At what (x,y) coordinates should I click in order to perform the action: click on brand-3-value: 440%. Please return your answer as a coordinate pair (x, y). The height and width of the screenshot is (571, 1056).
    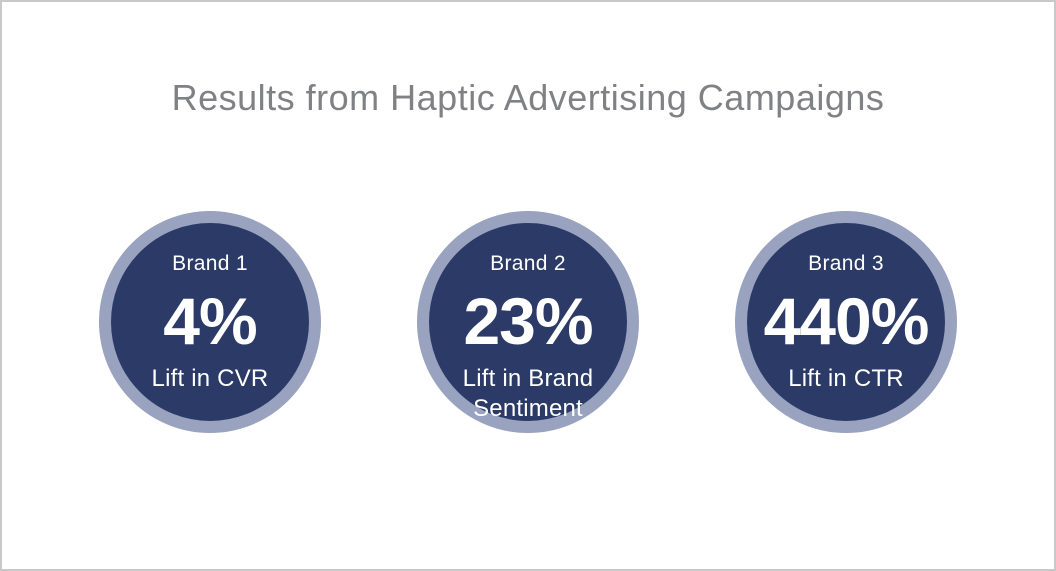
    Looking at the image, I should click on (846, 321).